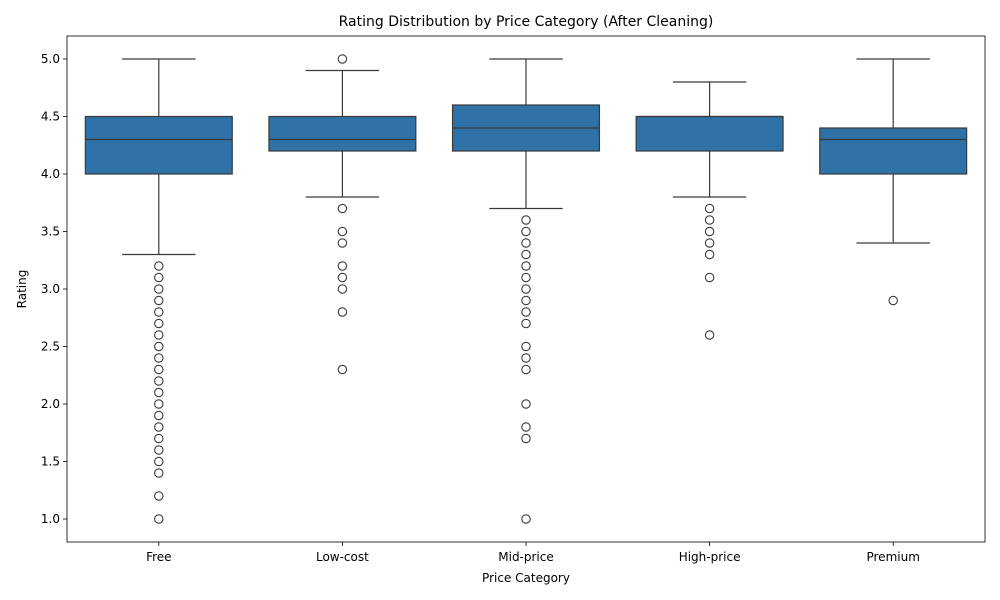 This screenshot has width=1000, height=600. Describe the element at coordinates (893, 182) in the screenshot. I see `box-group-premium` at that location.